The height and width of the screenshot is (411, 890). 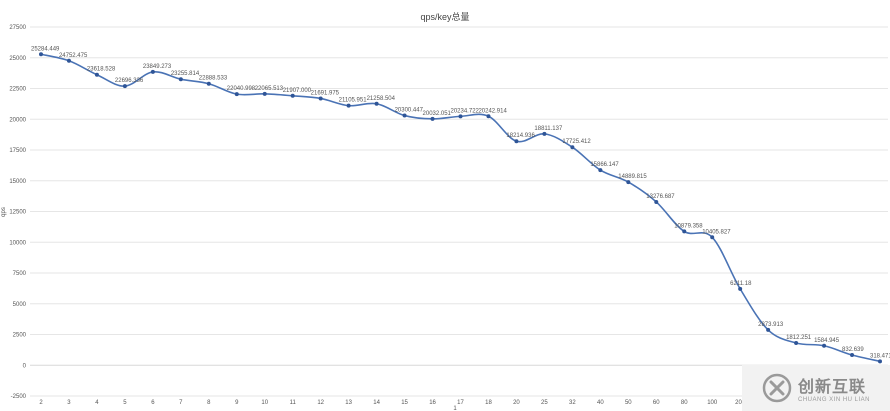 I want to click on x-tick-label: 5, so click(x=125, y=403).